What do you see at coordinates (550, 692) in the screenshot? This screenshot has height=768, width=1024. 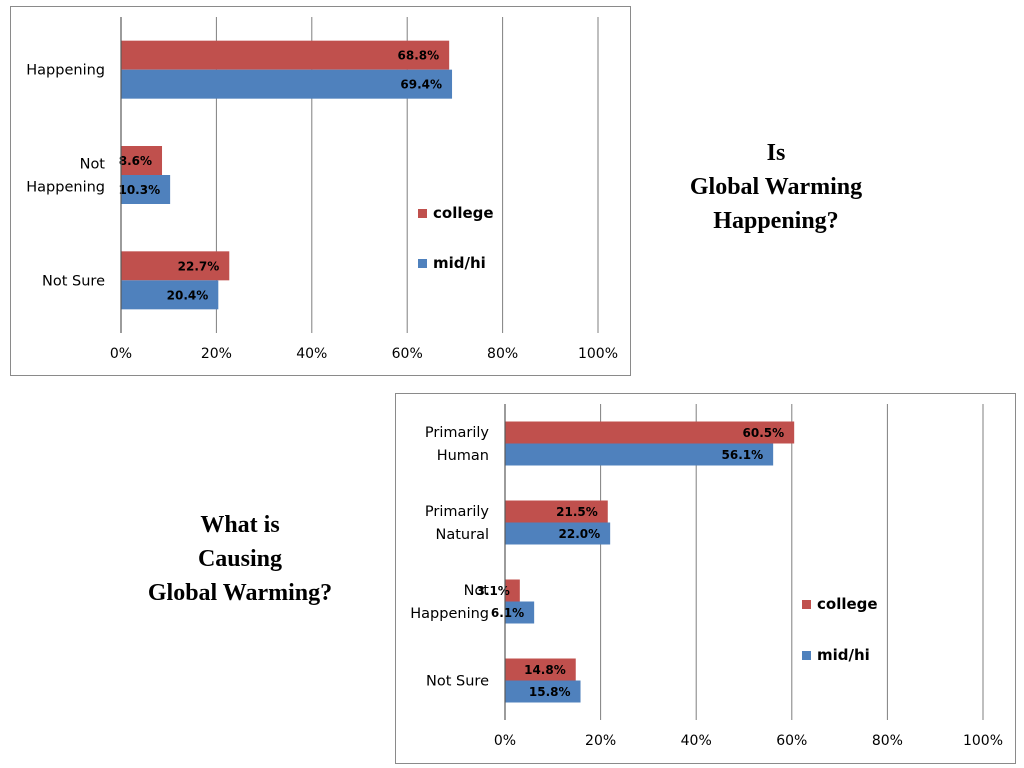 I see `chart-bottom-data-label: 15.8%` at bounding box center [550, 692].